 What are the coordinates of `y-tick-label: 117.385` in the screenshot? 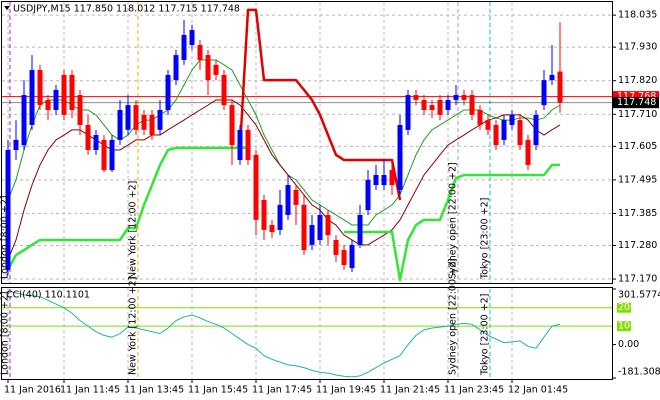 It's located at (637, 213).